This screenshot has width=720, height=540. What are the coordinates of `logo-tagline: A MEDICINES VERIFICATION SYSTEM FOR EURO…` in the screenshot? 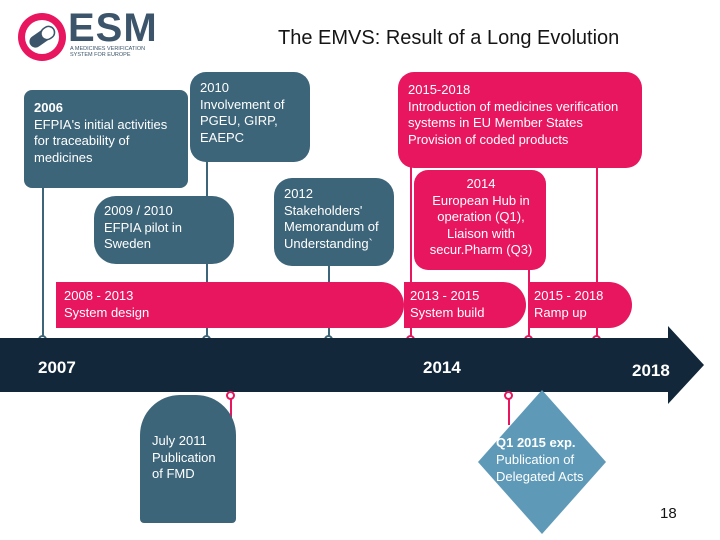 It's located at (108, 52).